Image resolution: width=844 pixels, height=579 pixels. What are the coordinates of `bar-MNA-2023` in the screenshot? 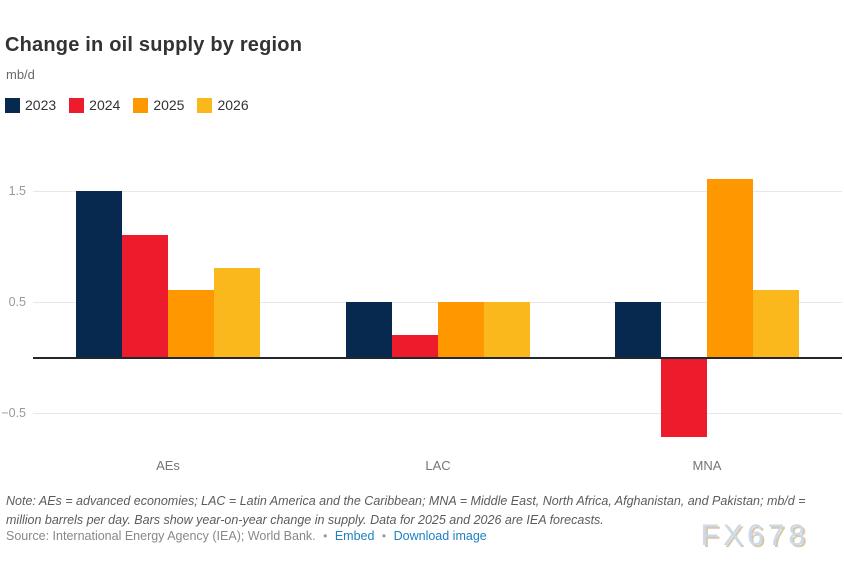 It's located at (638, 330).